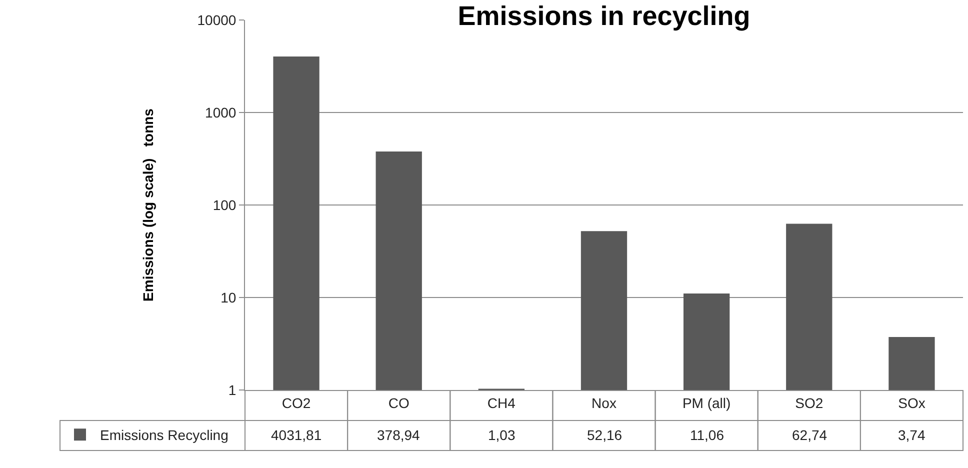 This screenshot has width=968, height=468. Describe the element at coordinates (216, 20) in the screenshot. I see `y-tick-label: 10000` at that location.